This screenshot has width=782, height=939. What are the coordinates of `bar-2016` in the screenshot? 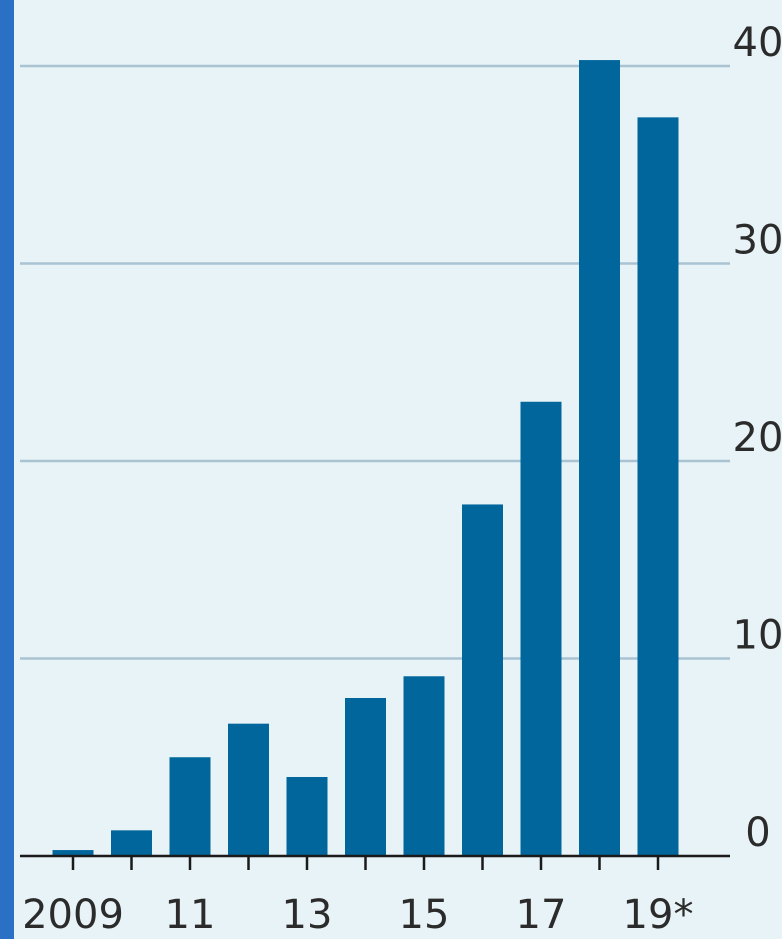 It's located at (482, 680).